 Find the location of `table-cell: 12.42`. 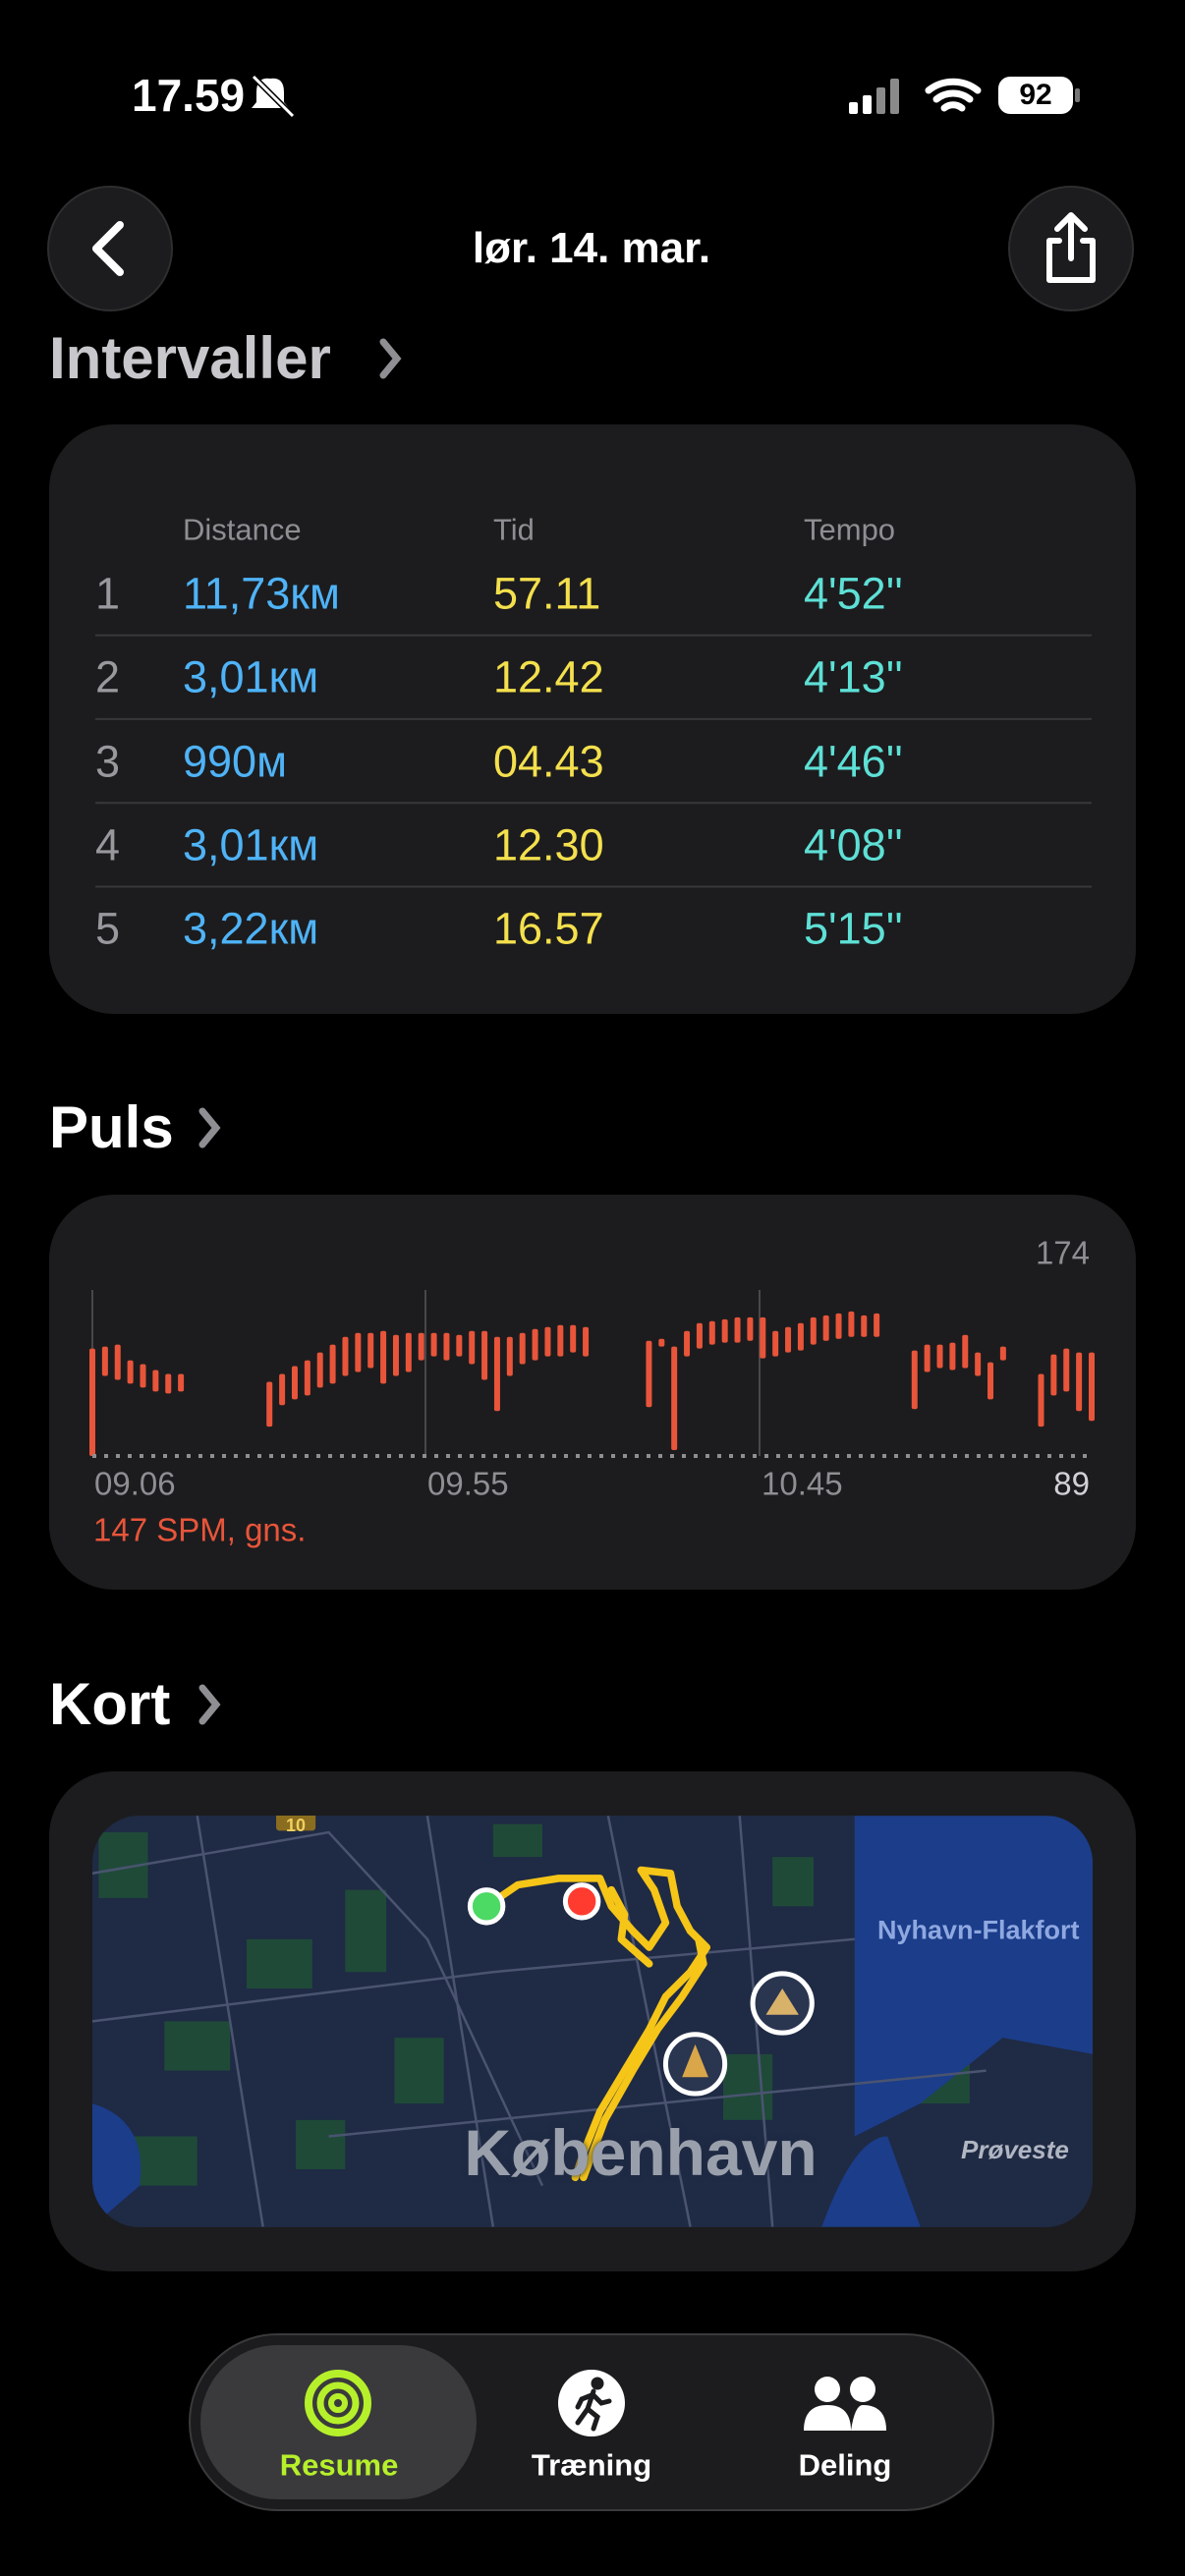

table-cell: 12.42 is located at coordinates (548, 676).